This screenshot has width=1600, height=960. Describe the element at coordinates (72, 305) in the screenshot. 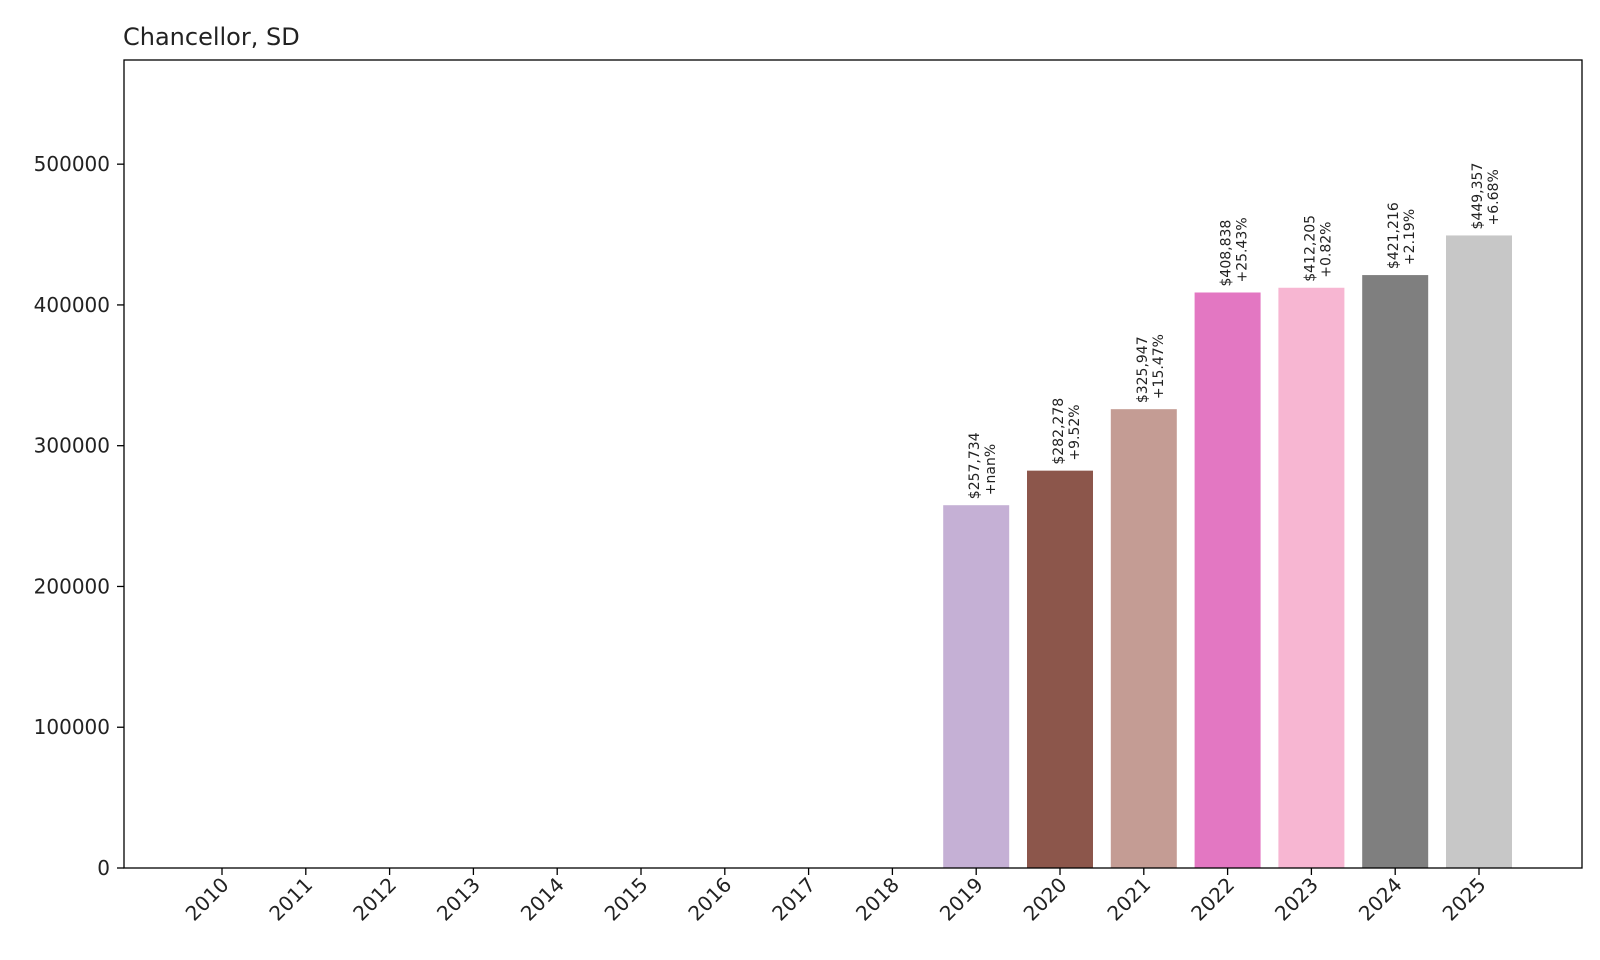

I see `y-tick-label-400000: 400000` at that location.